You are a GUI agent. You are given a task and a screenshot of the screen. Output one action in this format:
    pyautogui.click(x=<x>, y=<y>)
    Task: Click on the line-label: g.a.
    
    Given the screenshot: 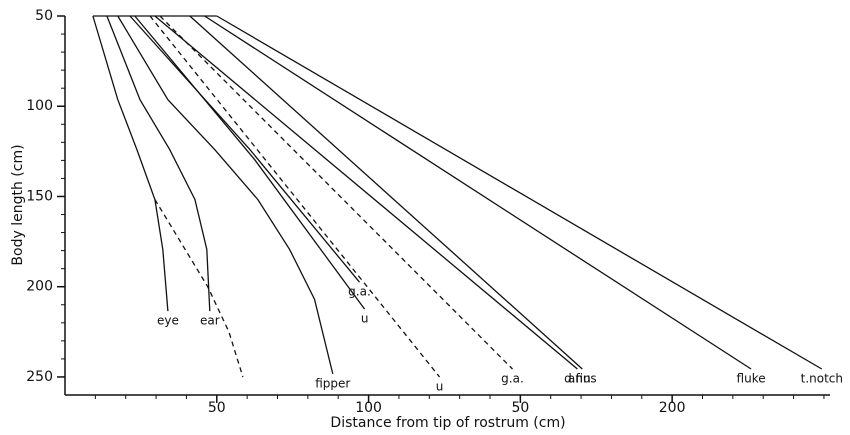 What is the action you would take?
    pyautogui.click(x=512, y=379)
    